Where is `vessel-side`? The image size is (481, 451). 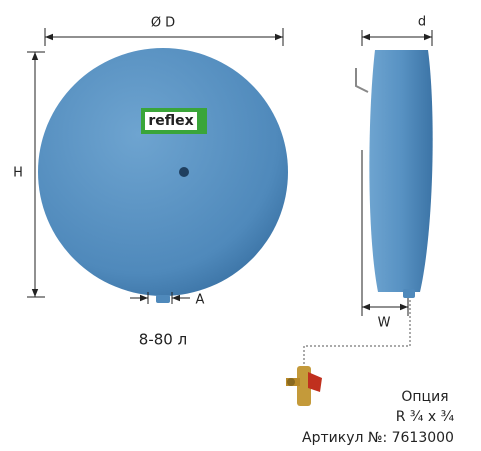
vessel-side is located at coordinates (401, 171).